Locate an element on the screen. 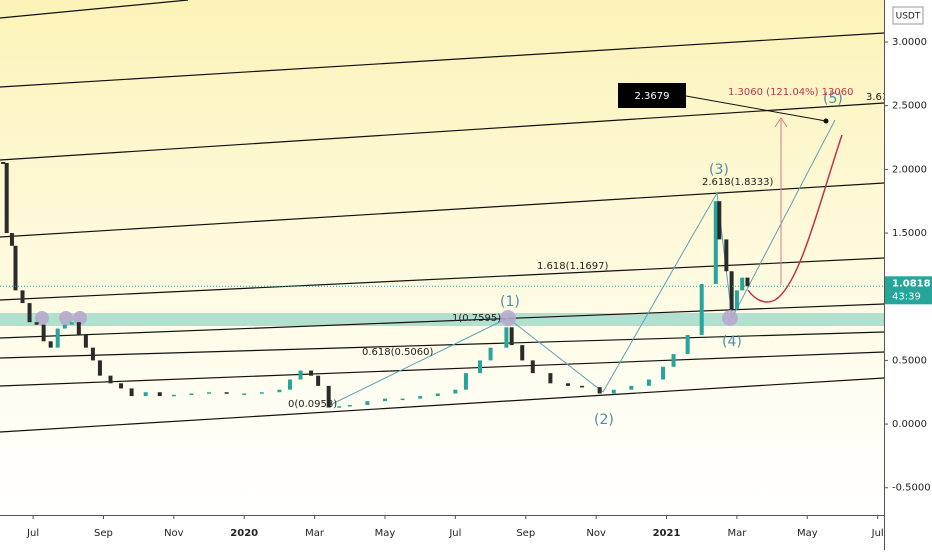 The height and width of the screenshot is (554, 932). unit-label: USDT is located at coordinates (908, 17).